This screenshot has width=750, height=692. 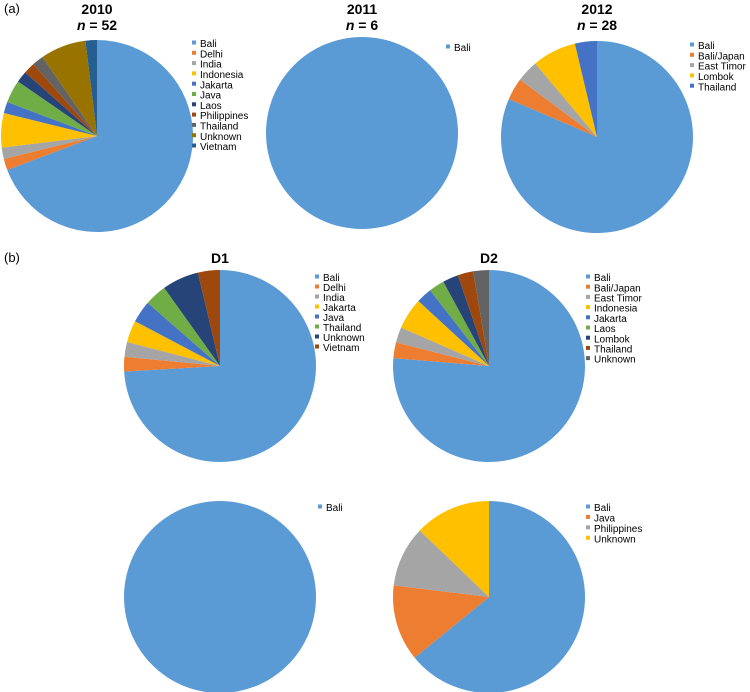 I want to click on legend-label-bali-japan: Bali/Japan, so click(x=617, y=288).